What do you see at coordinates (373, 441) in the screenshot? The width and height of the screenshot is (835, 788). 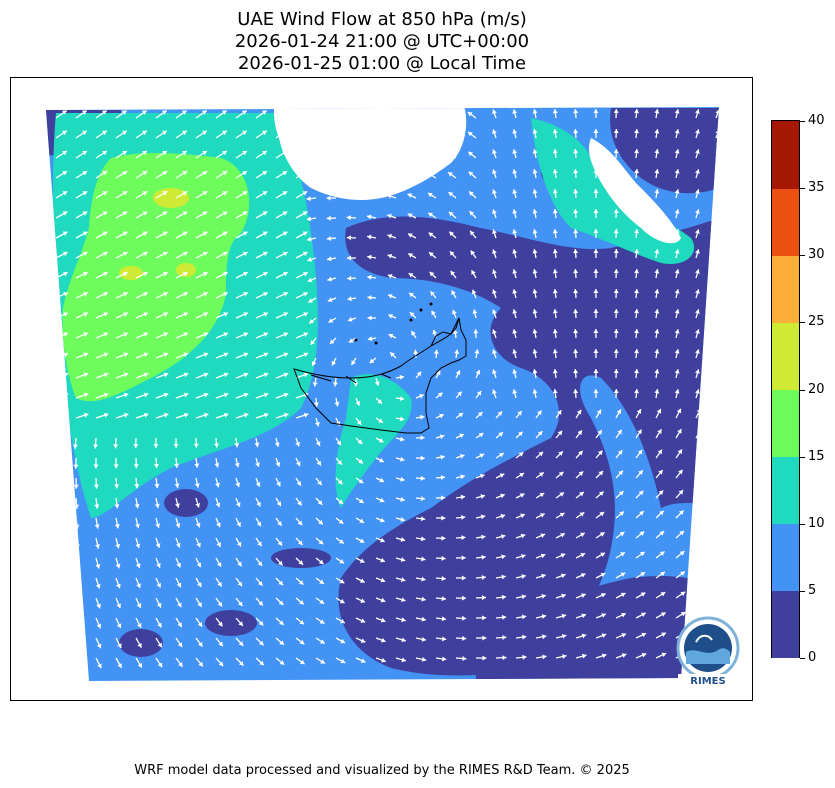 I see `speed-band-10-15-center` at bounding box center [373, 441].